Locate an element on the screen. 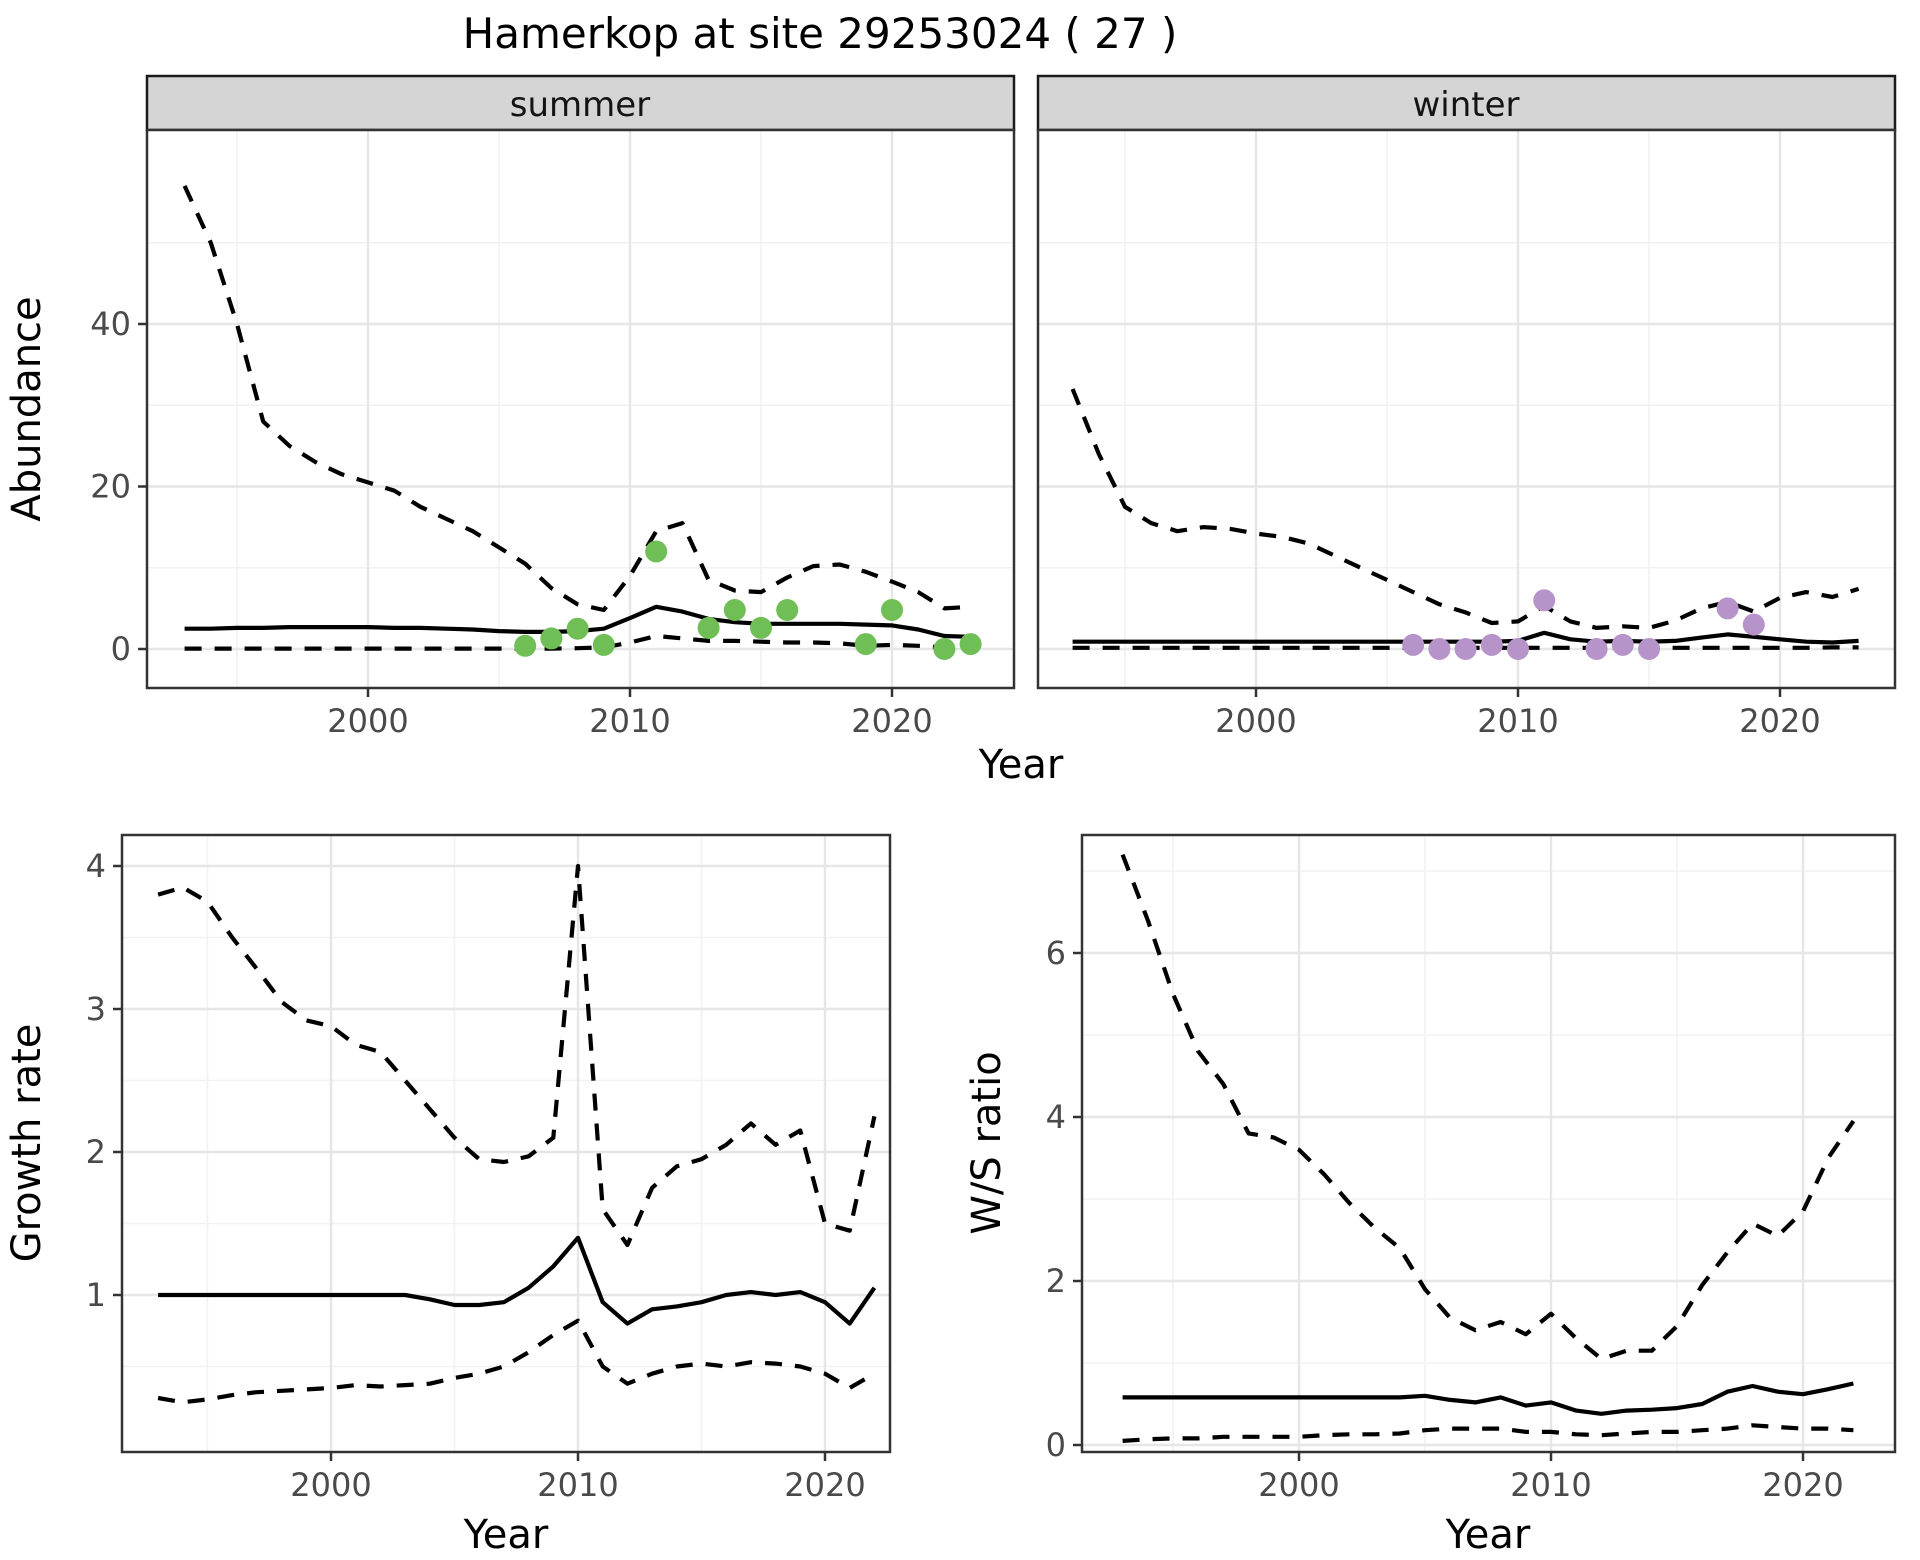 The width and height of the screenshot is (1920, 1560). facet-strip-summer is located at coordinates (580, 103).